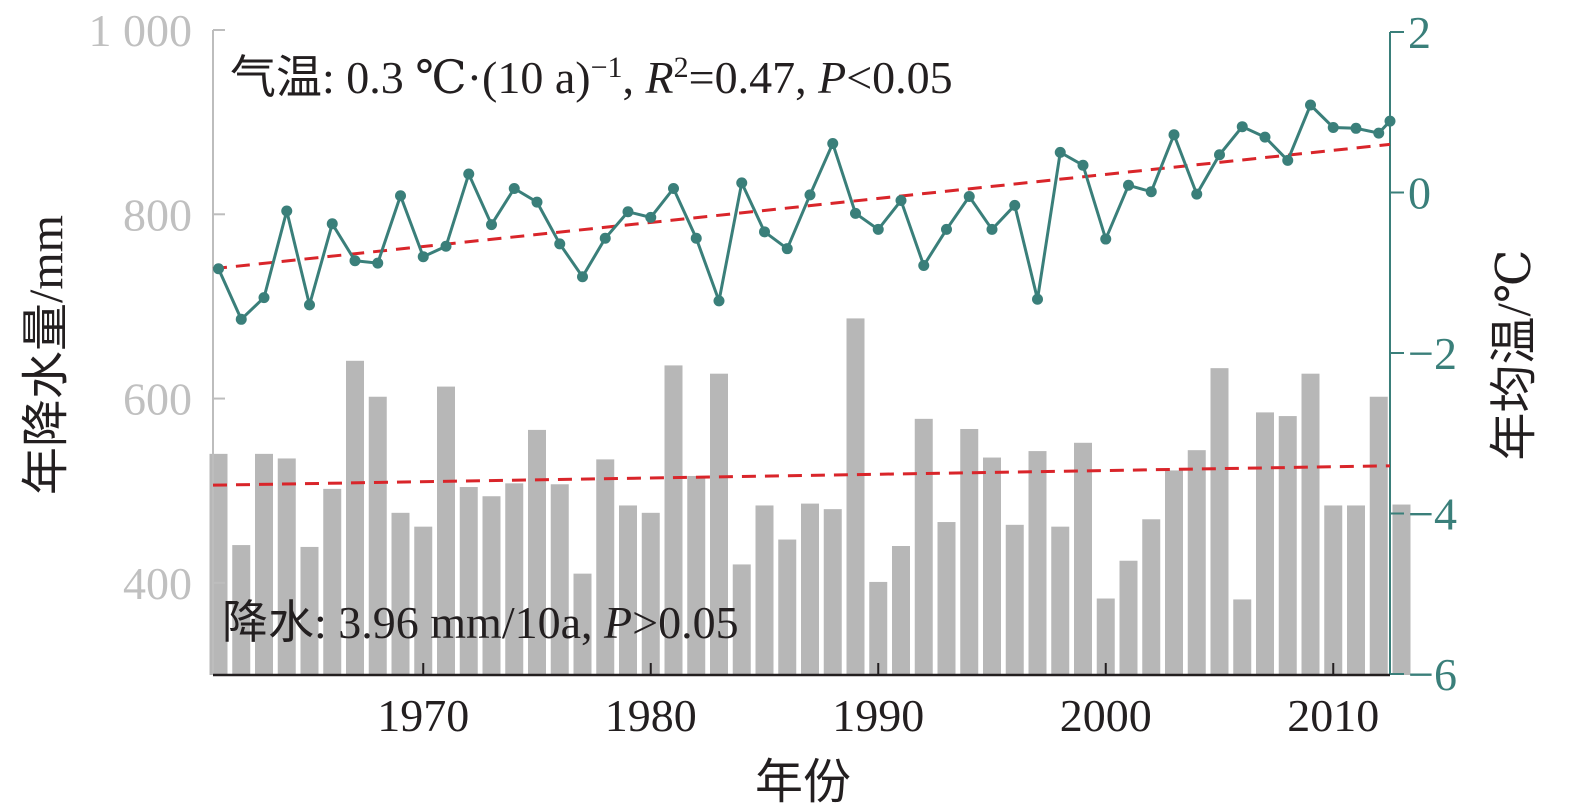 This screenshot has height=811, width=1575. Describe the element at coordinates (468, 581) in the screenshot. I see `precip-bar-1972` at that location.